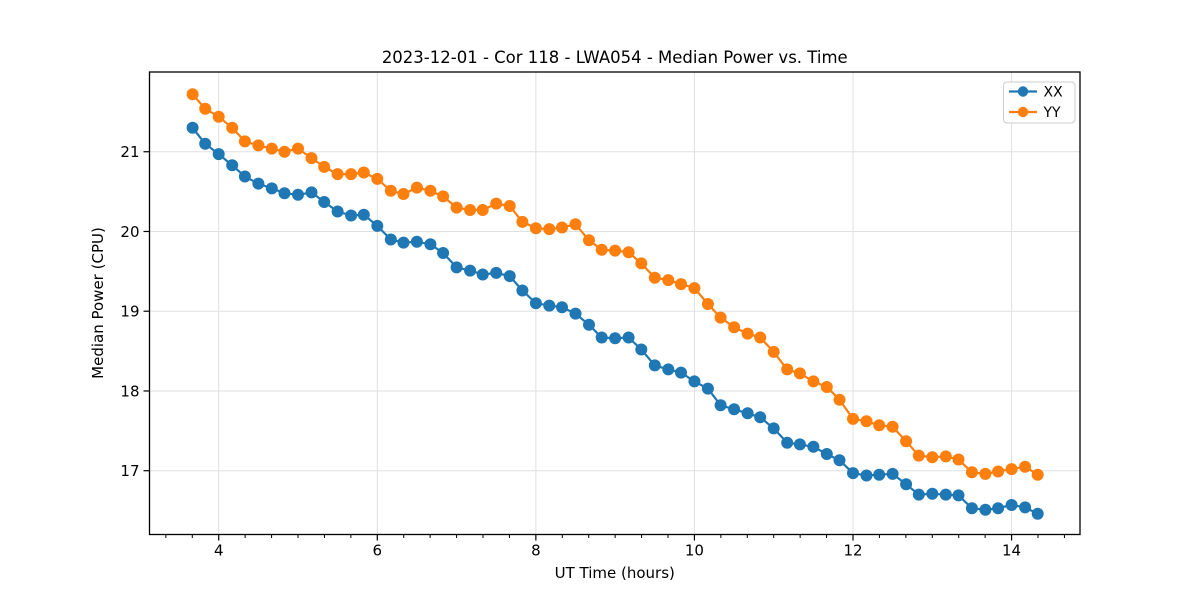 The image size is (1200, 600). What do you see at coordinates (615, 573) in the screenshot?
I see `x-axis-label: UT Time (hours)` at bounding box center [615, 573].